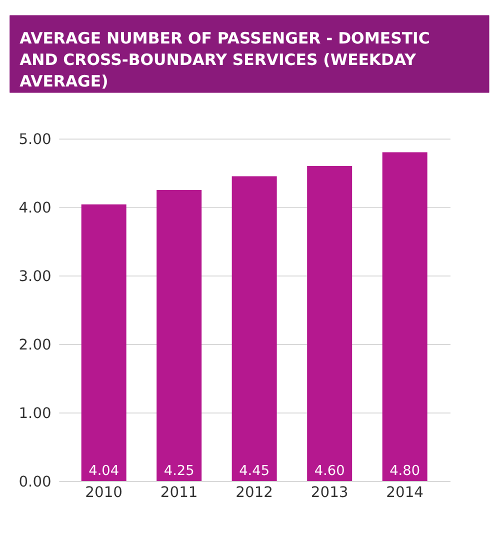 This screenshot has width=494, height=540. I want to click on data-label: 4.04, so click(104, 471).